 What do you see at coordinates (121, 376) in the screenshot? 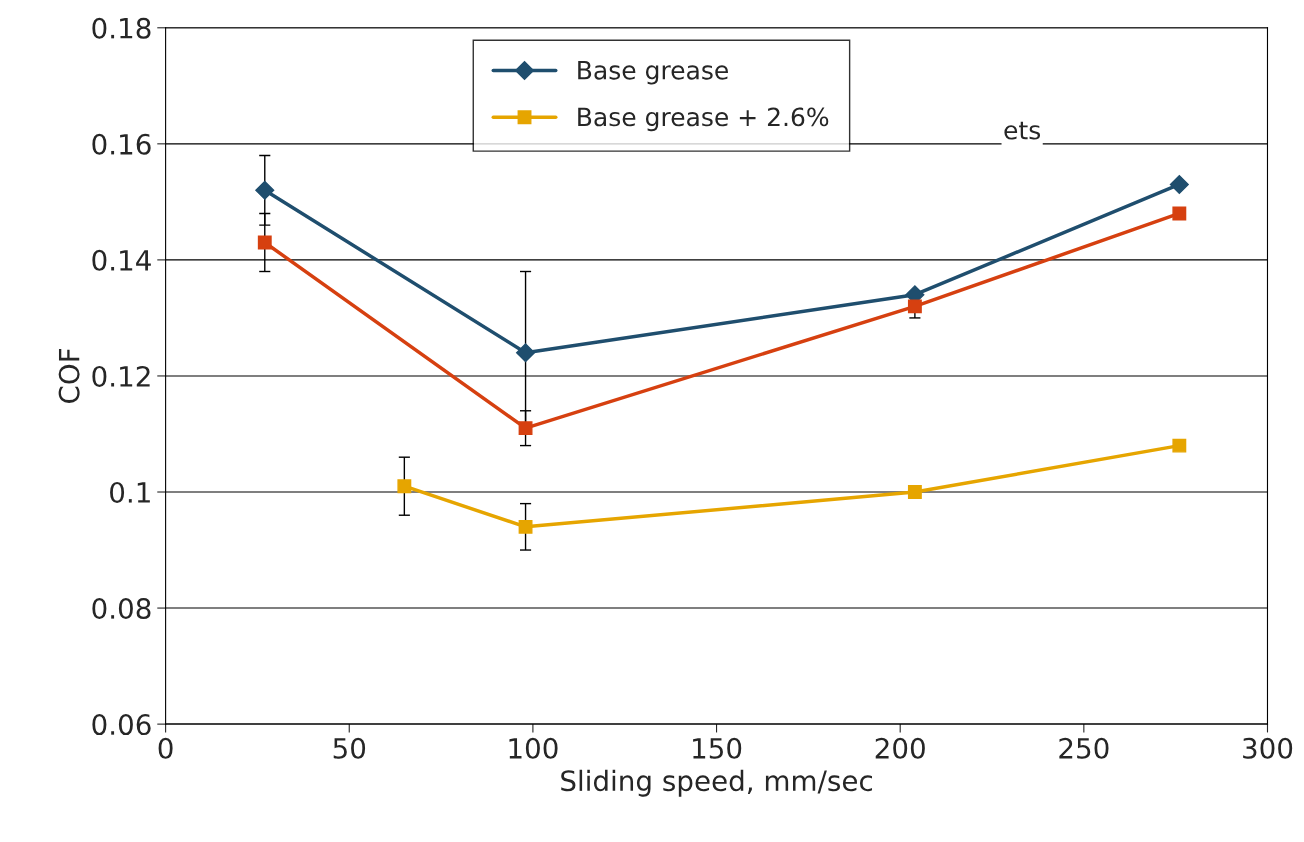
I see `y-tick-label: 0.12` at bounding box center [121, 376].